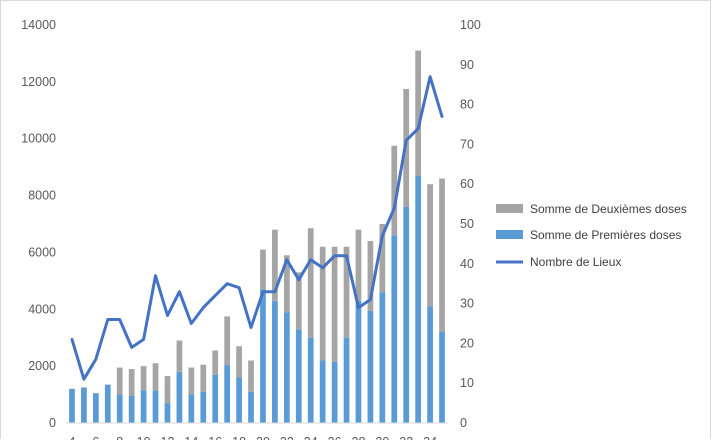  I want to click on right-tick-label: 40, so click(467, 264).